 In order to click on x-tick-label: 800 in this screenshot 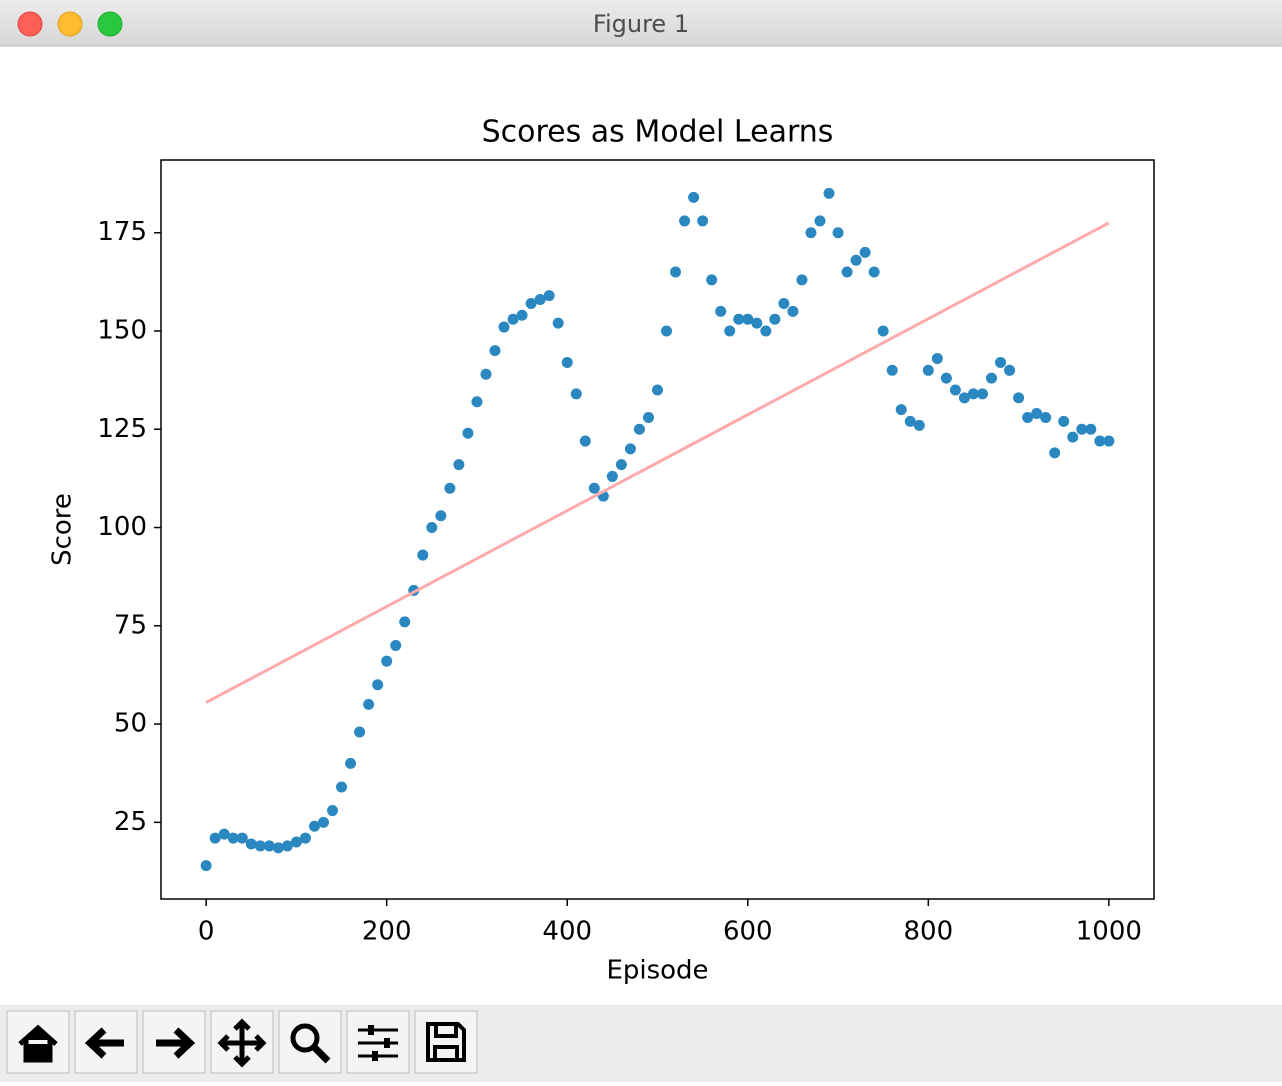, I will do `click(928, 932)`.